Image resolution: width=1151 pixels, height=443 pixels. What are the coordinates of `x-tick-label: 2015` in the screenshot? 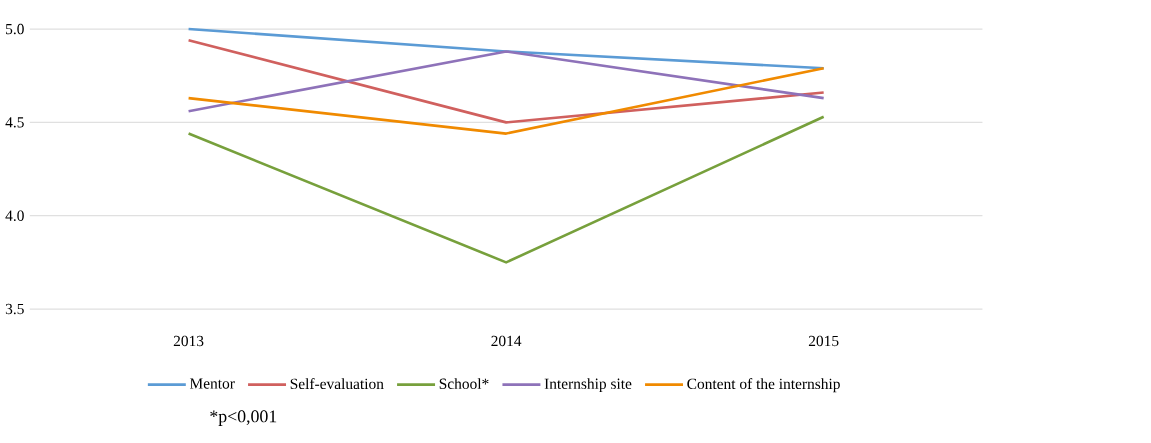 It's located at (823, 341).